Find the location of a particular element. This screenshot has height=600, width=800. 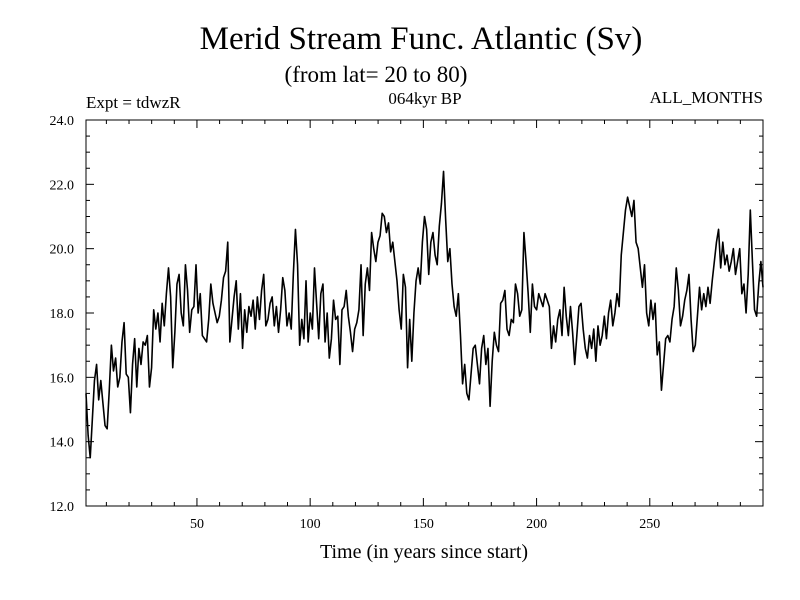

x-tick-label: 100 is located at coordinates (310, 524).